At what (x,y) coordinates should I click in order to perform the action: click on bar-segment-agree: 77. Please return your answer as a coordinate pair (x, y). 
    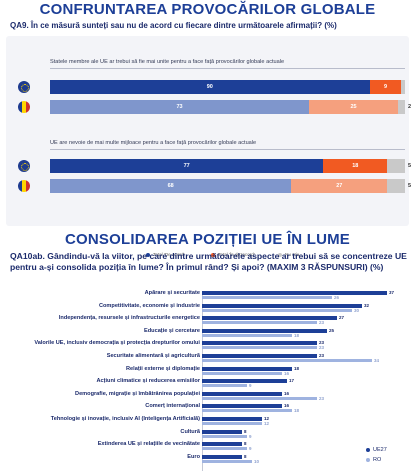
    Looking at the image, I should click on (187, 166).